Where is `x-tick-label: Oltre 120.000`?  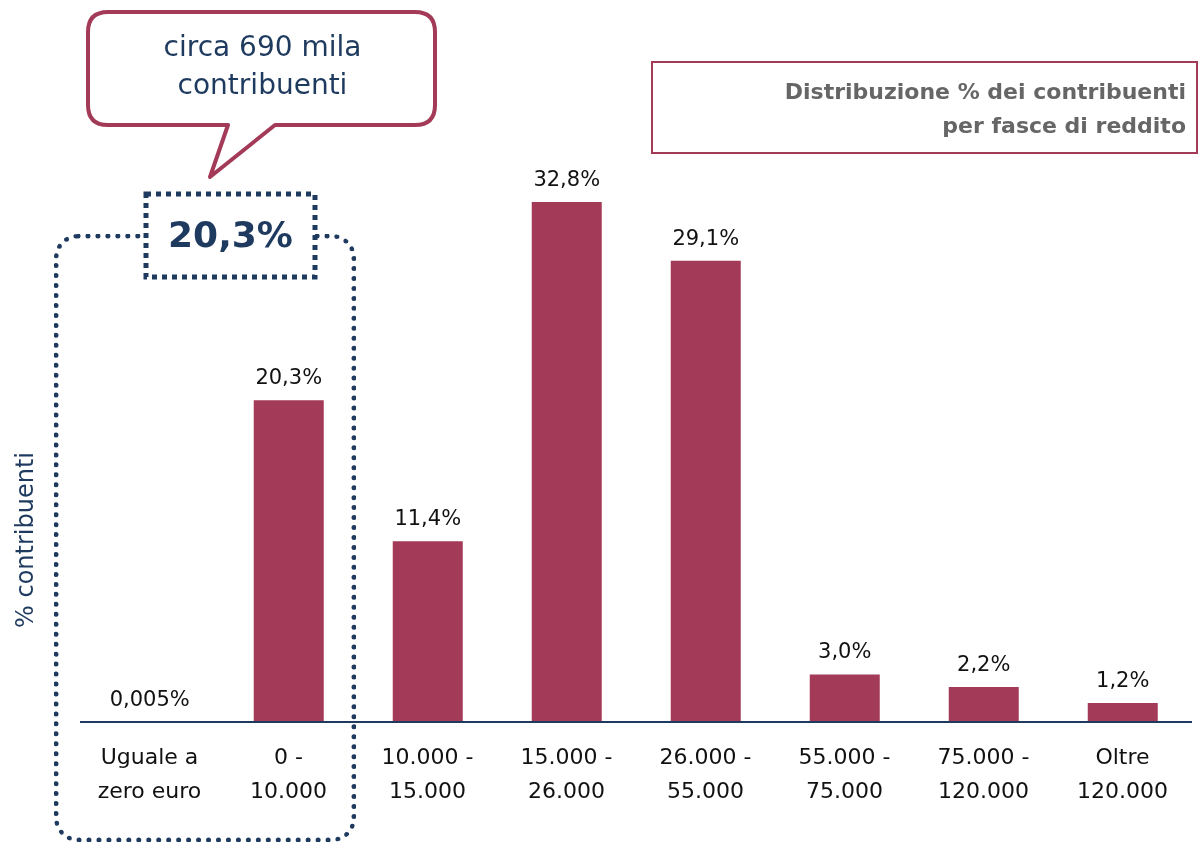 x-tick-label: Oltre 120.000 is located at coordinates (1122, 773).